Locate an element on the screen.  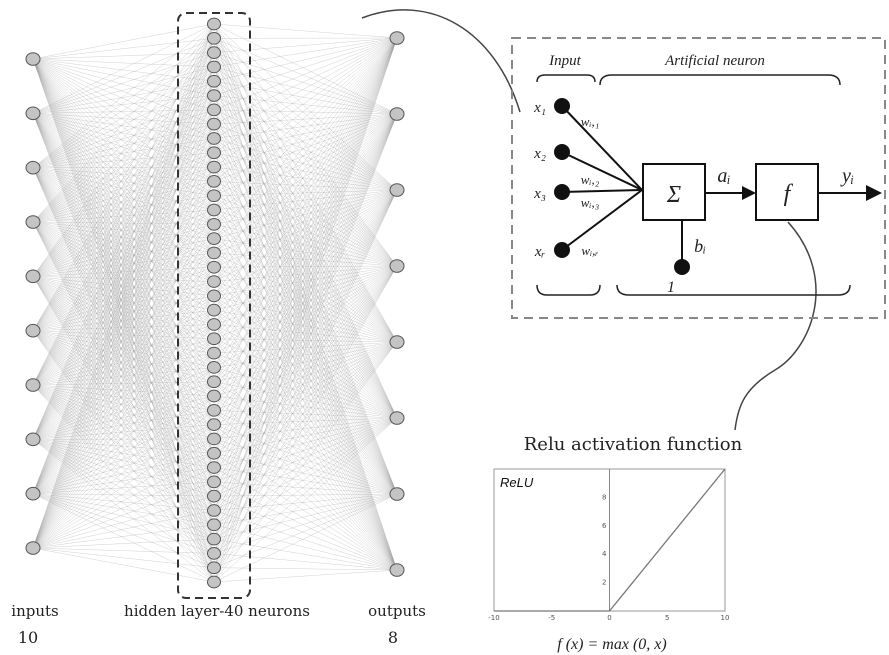
weight-w3-label: wᵢ,₃ is located at coordinates (590, 202).